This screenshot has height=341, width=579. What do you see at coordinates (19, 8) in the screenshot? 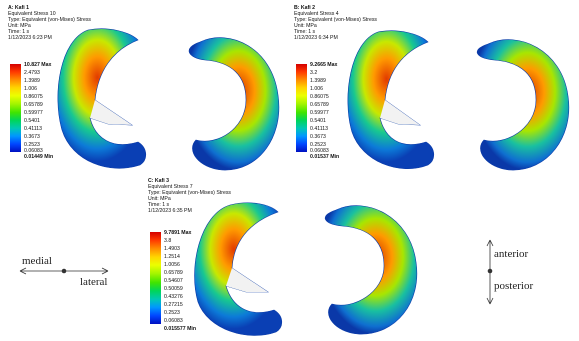
I see `panel-a-title: A: Kafi 1` at bounding box center [19, 8].